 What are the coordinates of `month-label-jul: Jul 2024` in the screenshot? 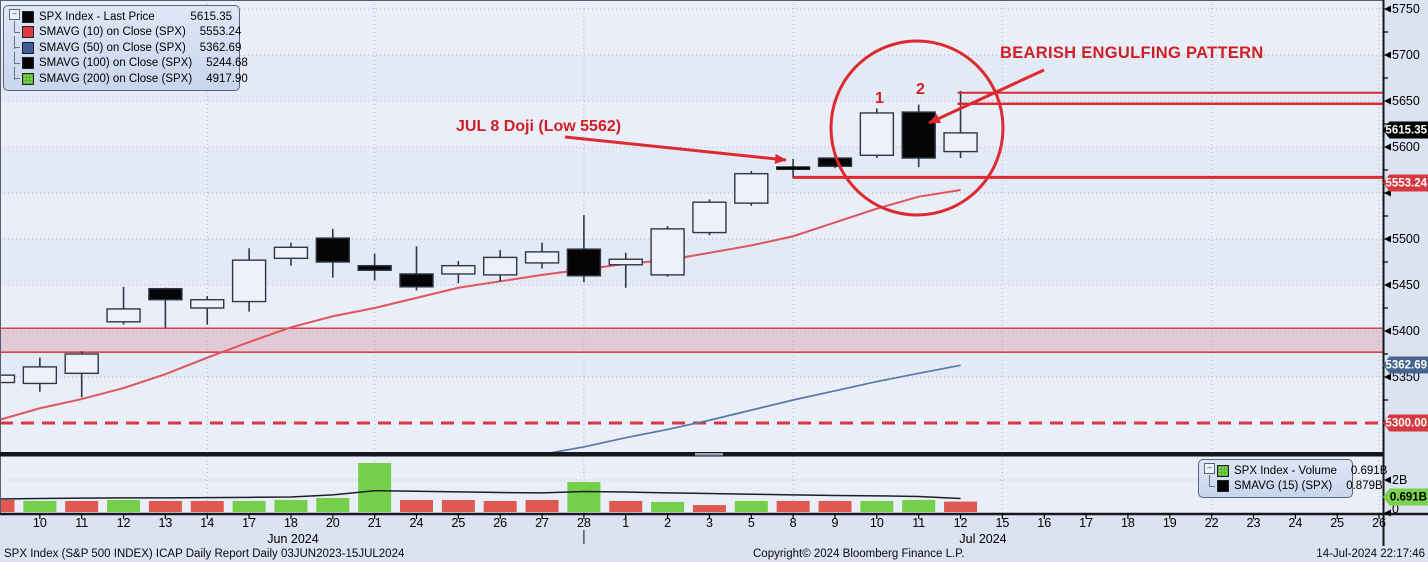 It's located at (983, 539).